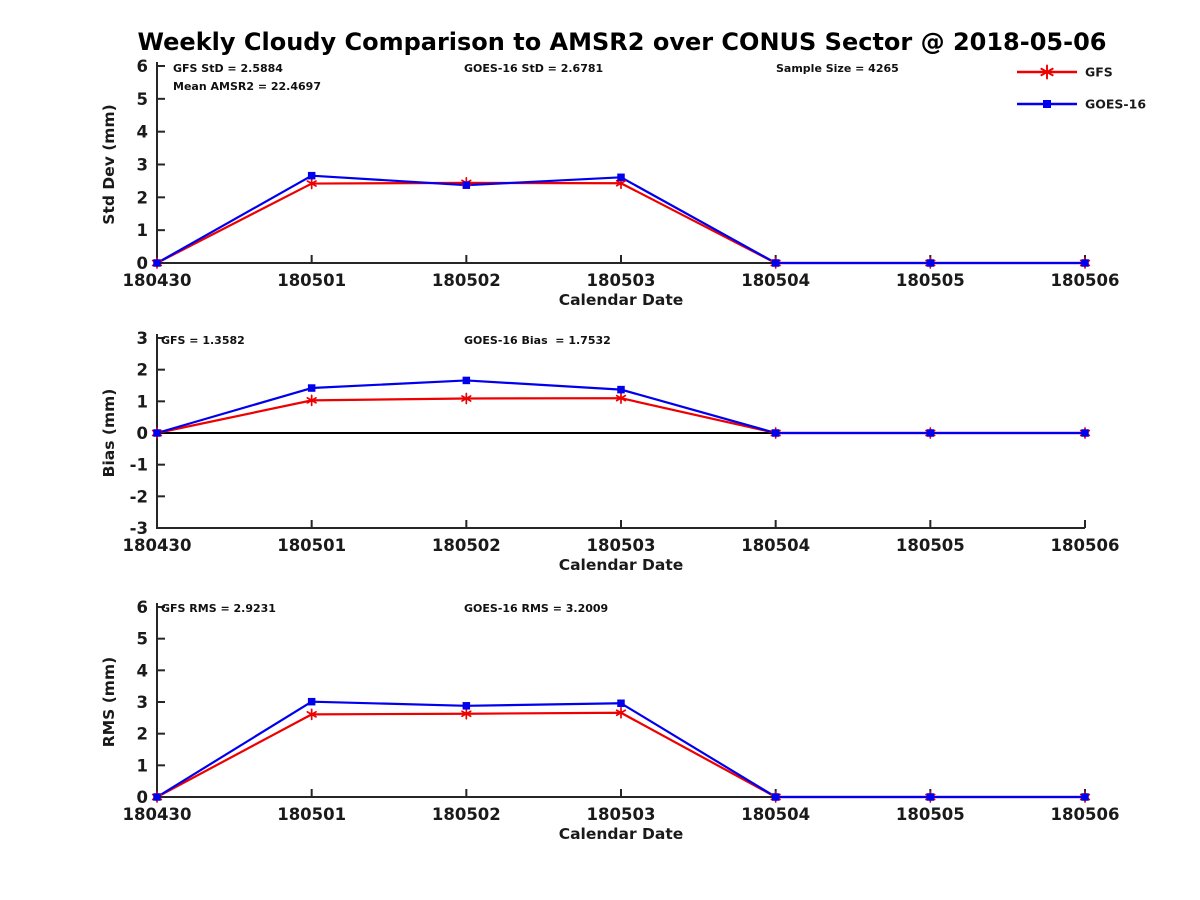  What do you see at coordinates (620, 755) in the screenshot?
I see `rms-series-line-gfs` at bounding box center [620, 755].